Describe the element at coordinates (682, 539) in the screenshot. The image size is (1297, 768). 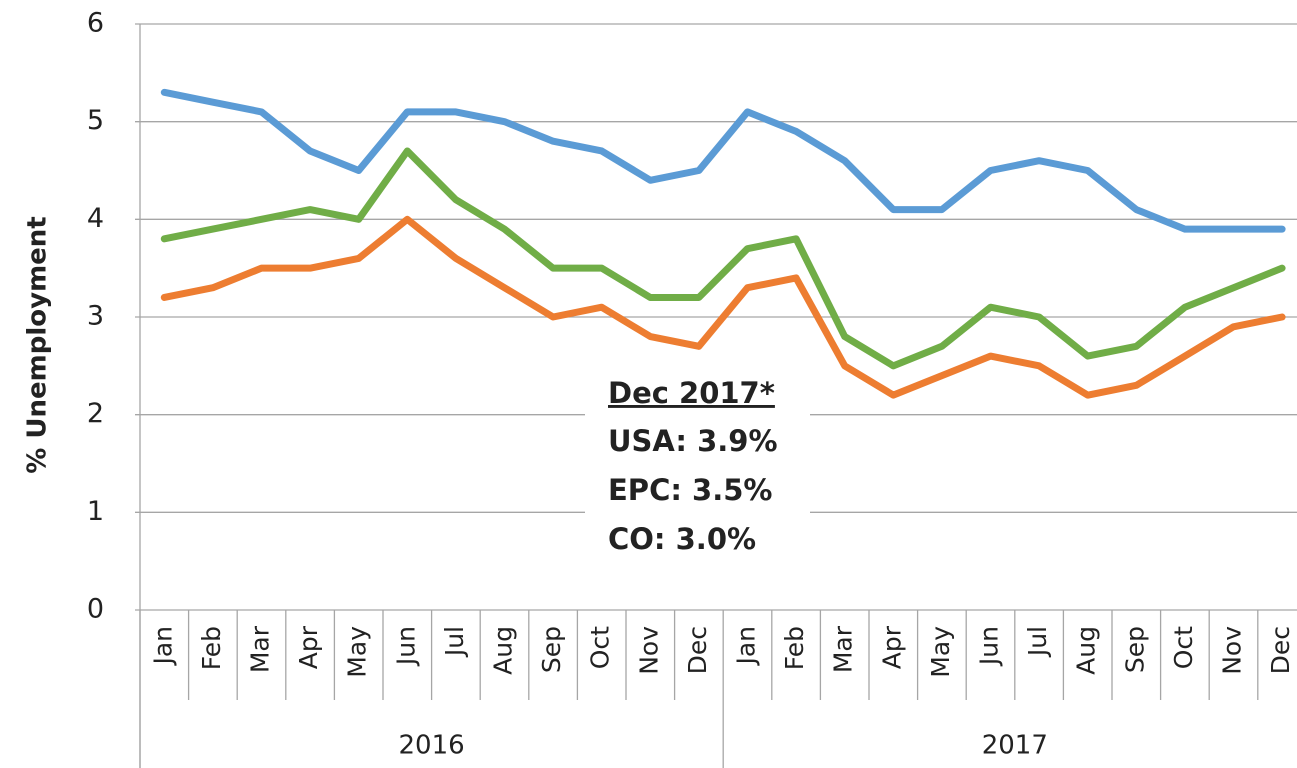
I see `annotation-line: CO: 3.0%` at that location.